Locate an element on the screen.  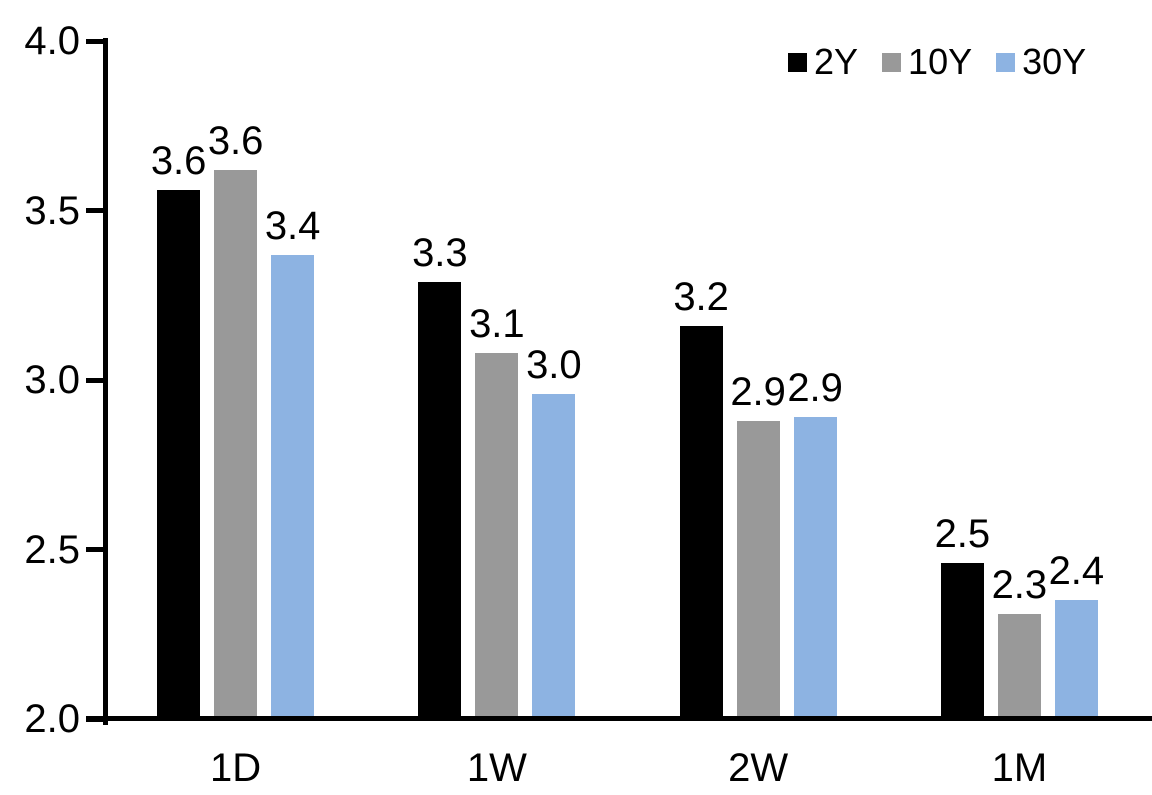
data-label-30y-2w: 2.9 is located at coordinates (815, 388).